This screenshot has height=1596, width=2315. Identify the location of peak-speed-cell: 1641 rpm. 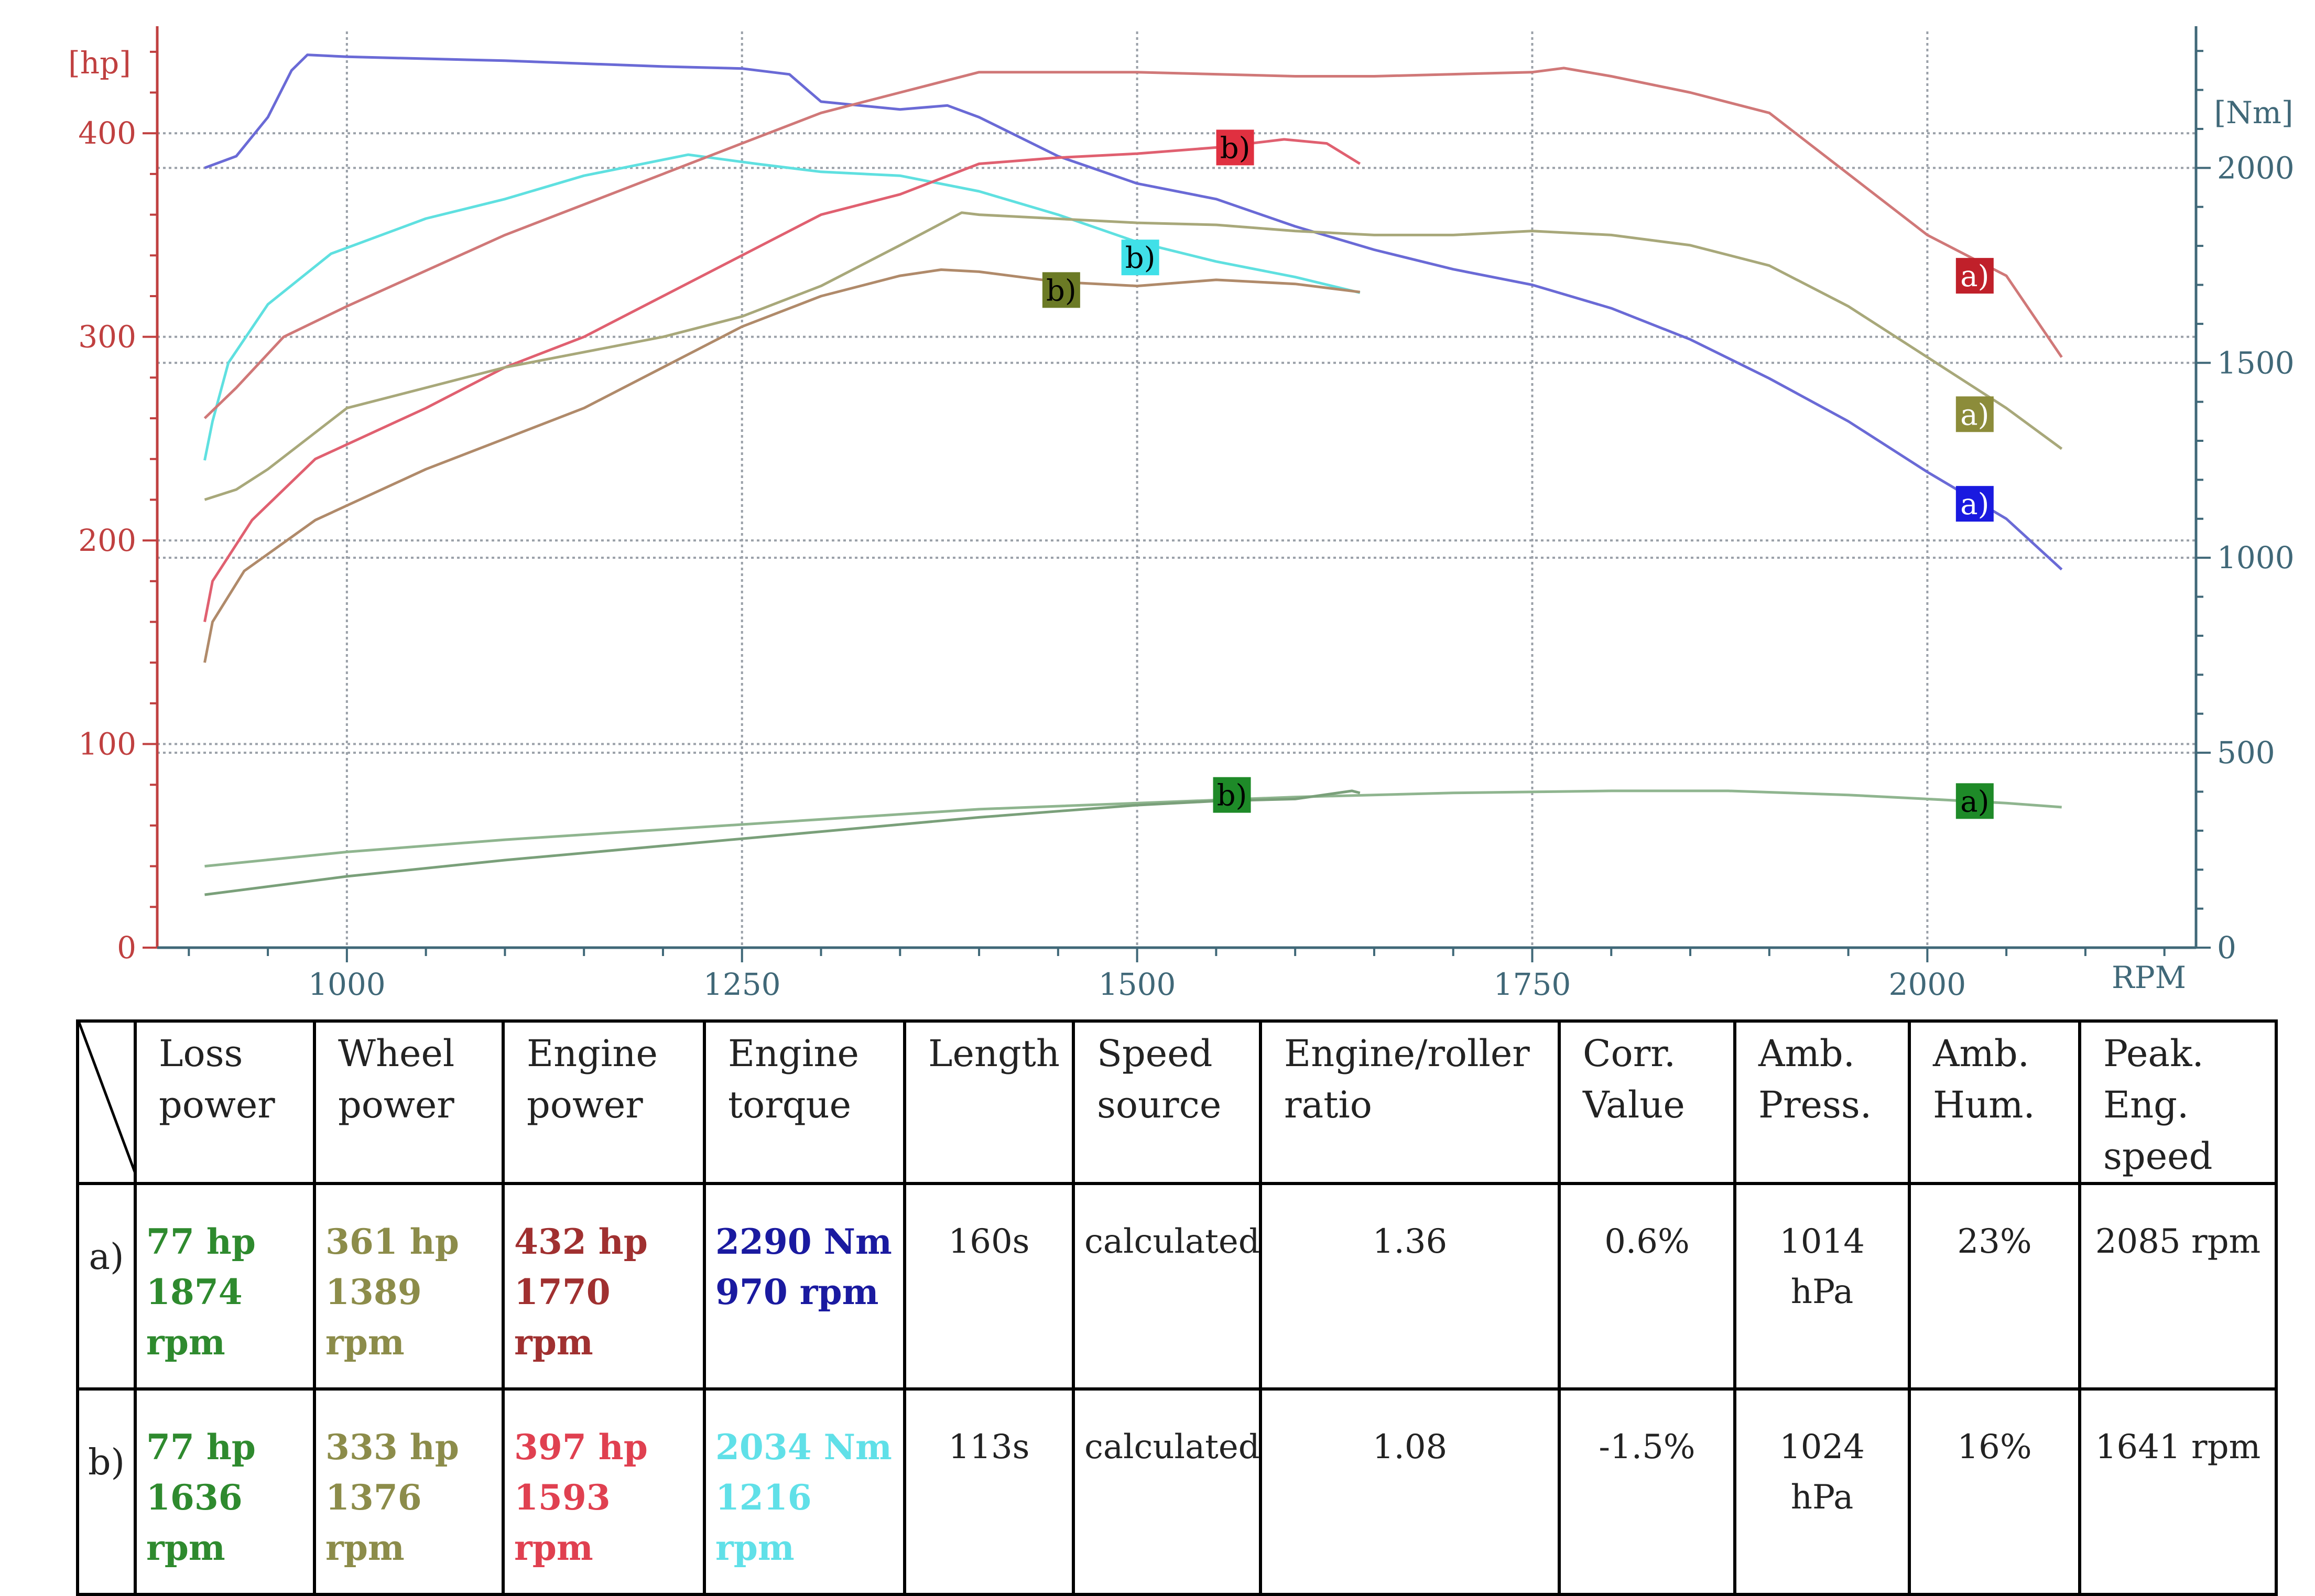
(2178, 1492).